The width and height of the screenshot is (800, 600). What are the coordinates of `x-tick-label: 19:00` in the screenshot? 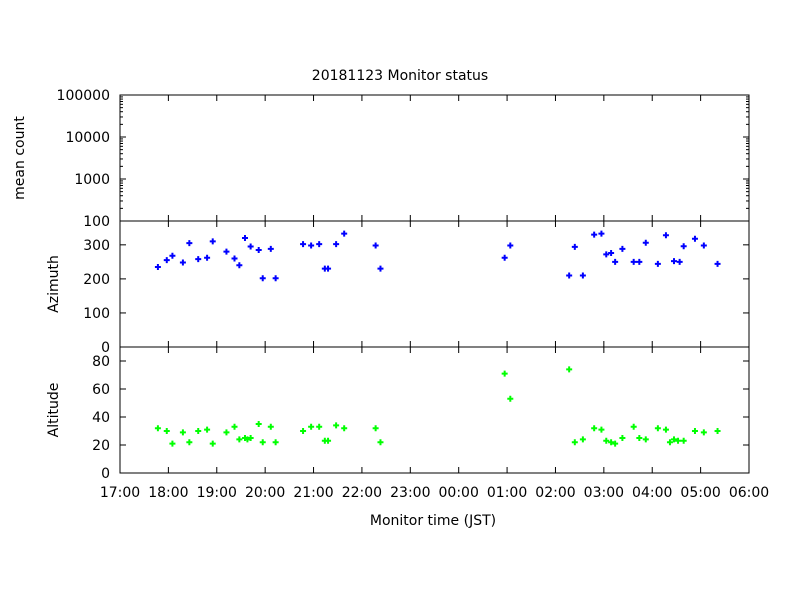 It's located at (217, 493).